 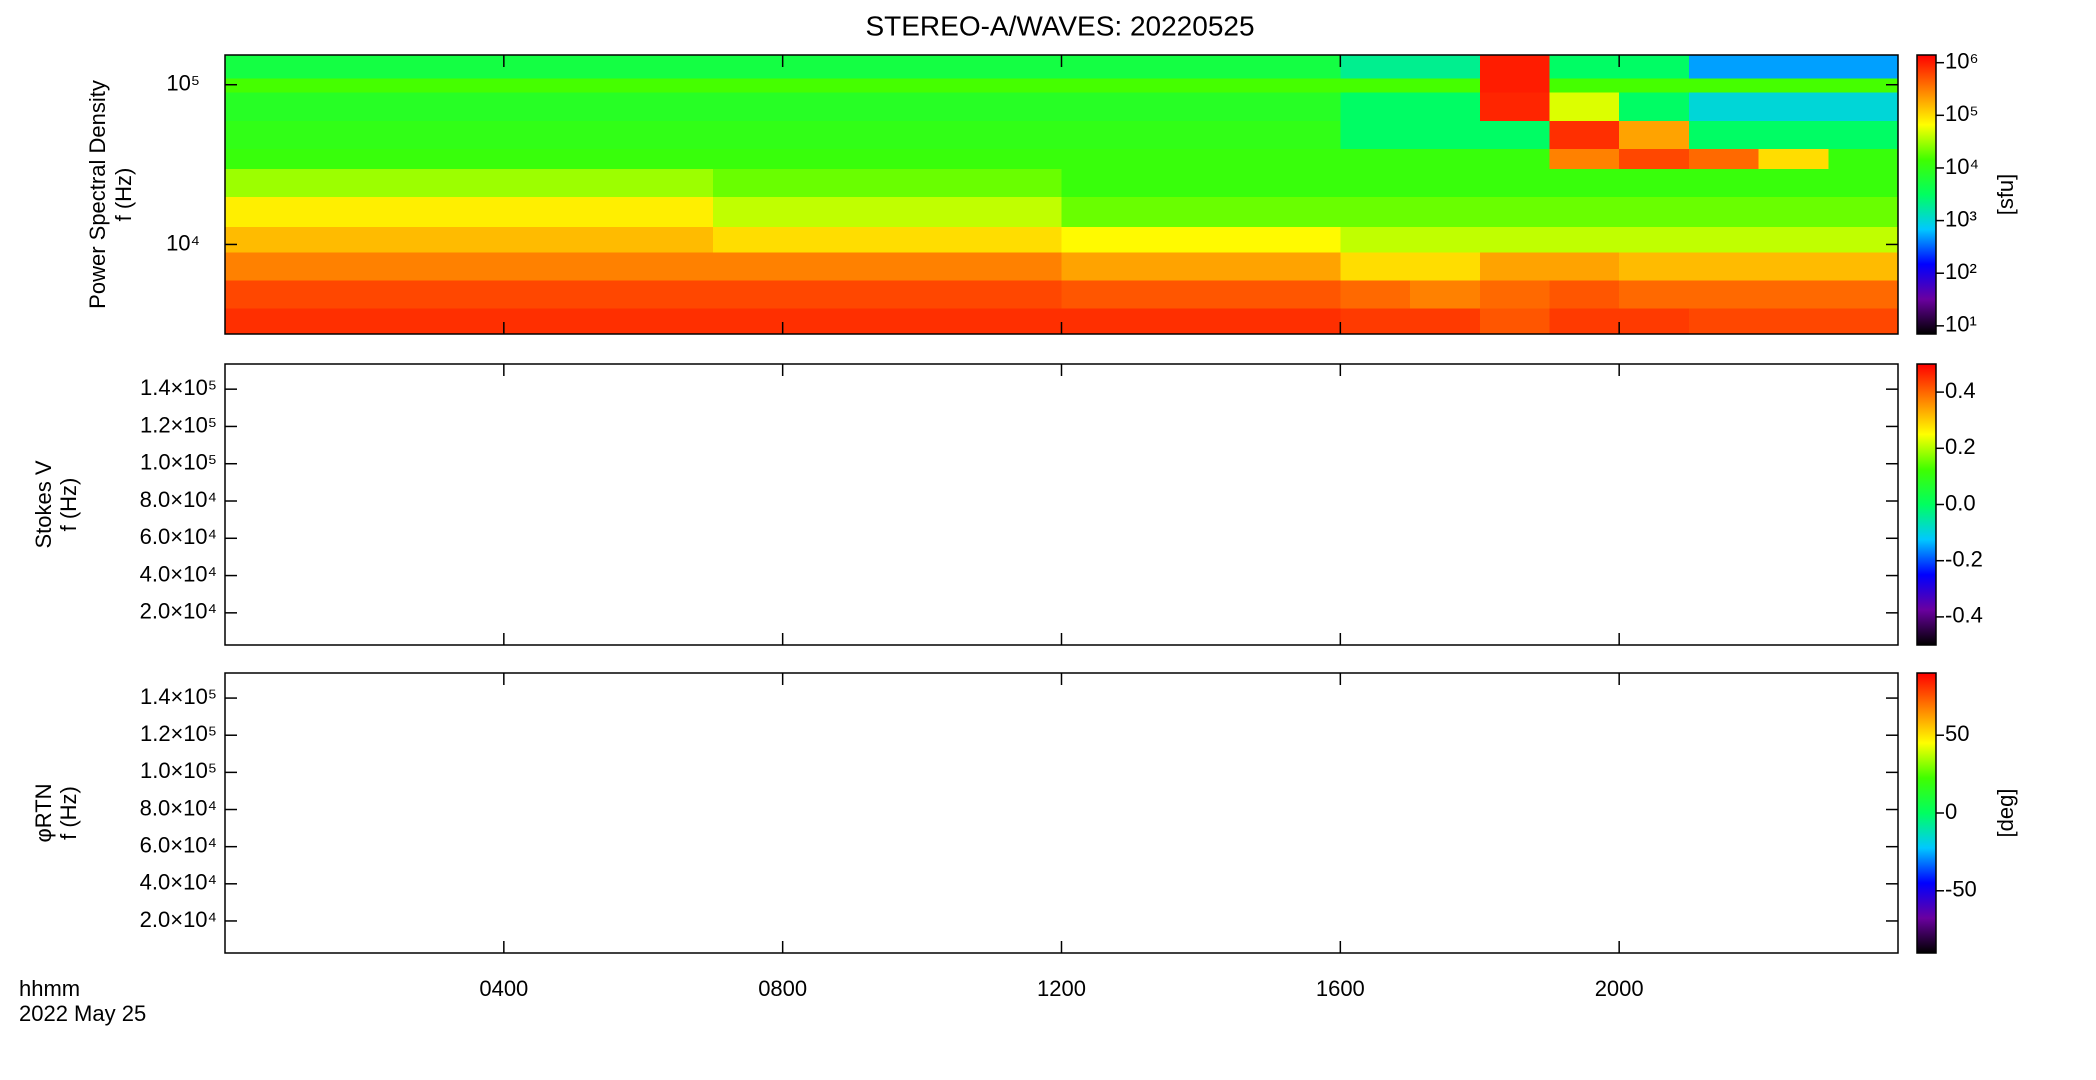 I want to click on colorbar-tick-label: -0.2, so click(x=1964, y=559).